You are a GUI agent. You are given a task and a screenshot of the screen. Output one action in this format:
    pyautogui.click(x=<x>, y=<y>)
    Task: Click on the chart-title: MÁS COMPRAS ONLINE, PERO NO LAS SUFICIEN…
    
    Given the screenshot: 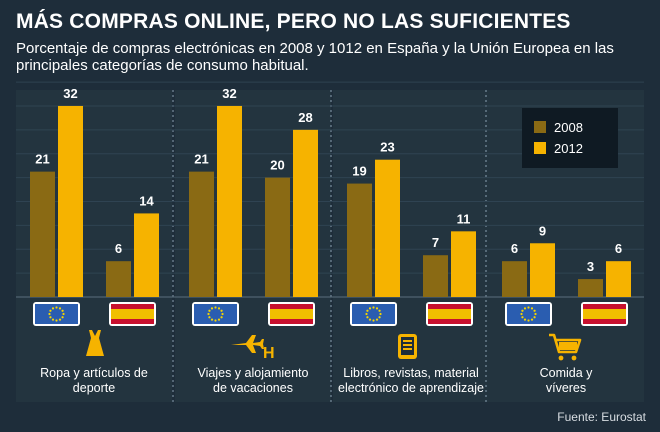 What is the action you would take?
    pyautogui.click(x=293, y=21)
    